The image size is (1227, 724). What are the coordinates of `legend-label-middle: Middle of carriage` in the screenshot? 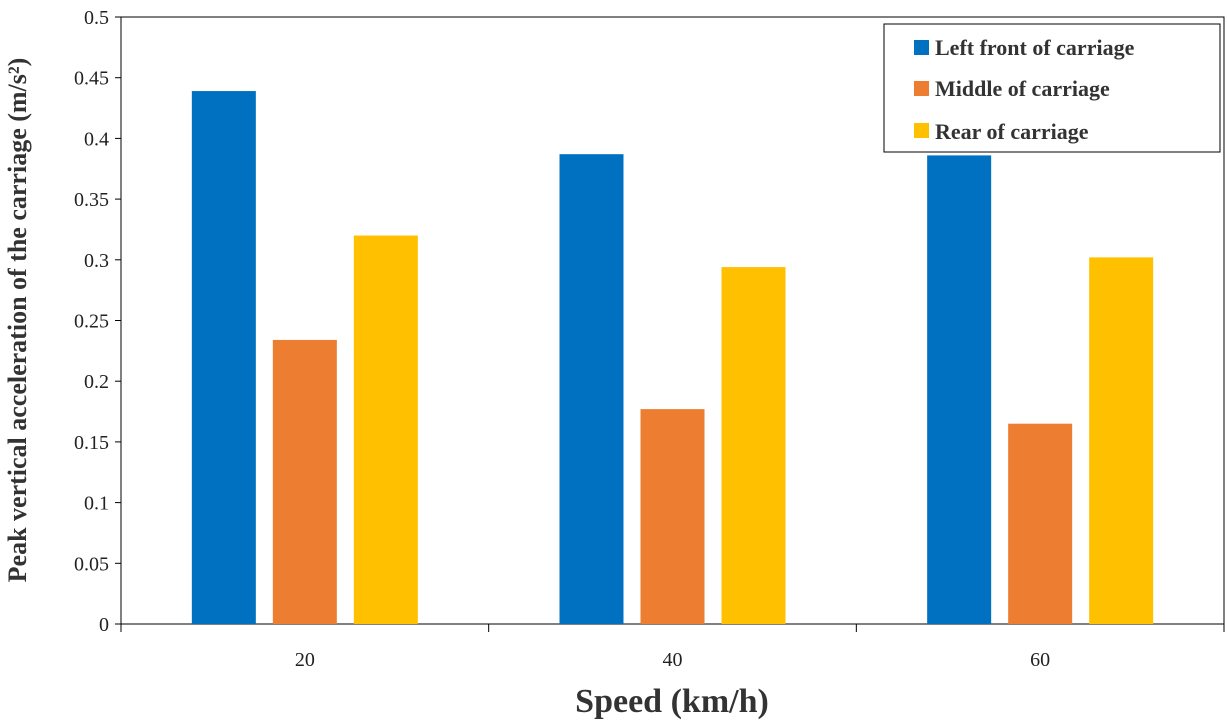 It's located at (1022, 88).